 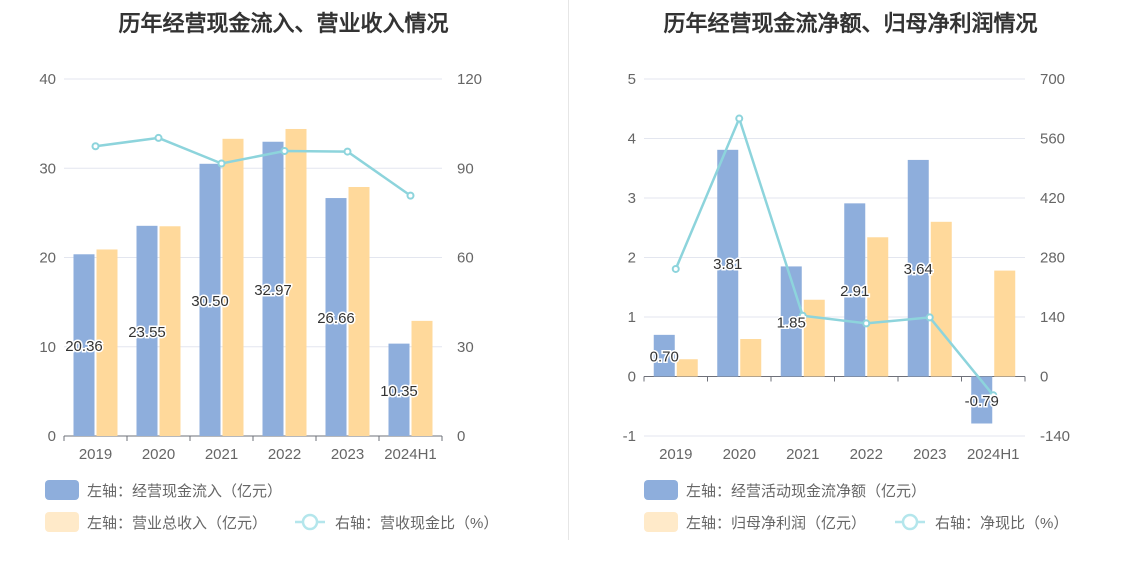 I want to click on bar-data-label: 0.70, so click(x=664, y=357).